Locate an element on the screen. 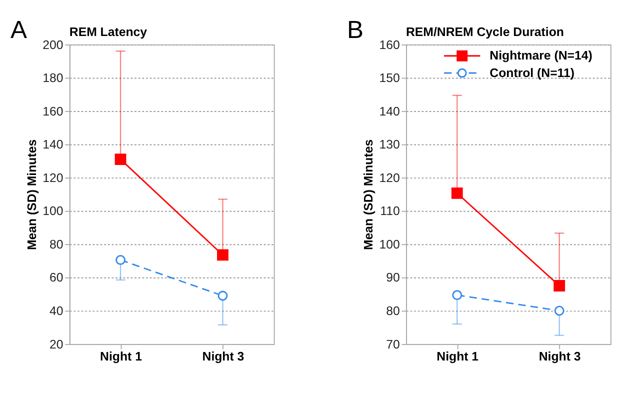 Image resolution: width=619 pixels, height=407 pixels. y-tick-label: 110 is located at coordinates (390, 211).